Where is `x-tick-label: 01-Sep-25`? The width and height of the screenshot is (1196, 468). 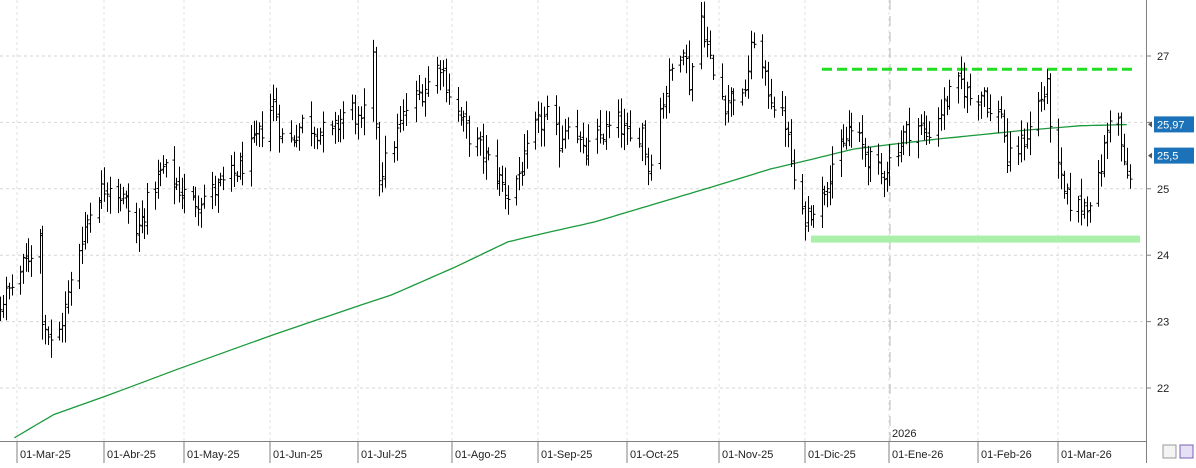
x-tick-label: 01-Sep-25 is located at coordinates (566, 455).